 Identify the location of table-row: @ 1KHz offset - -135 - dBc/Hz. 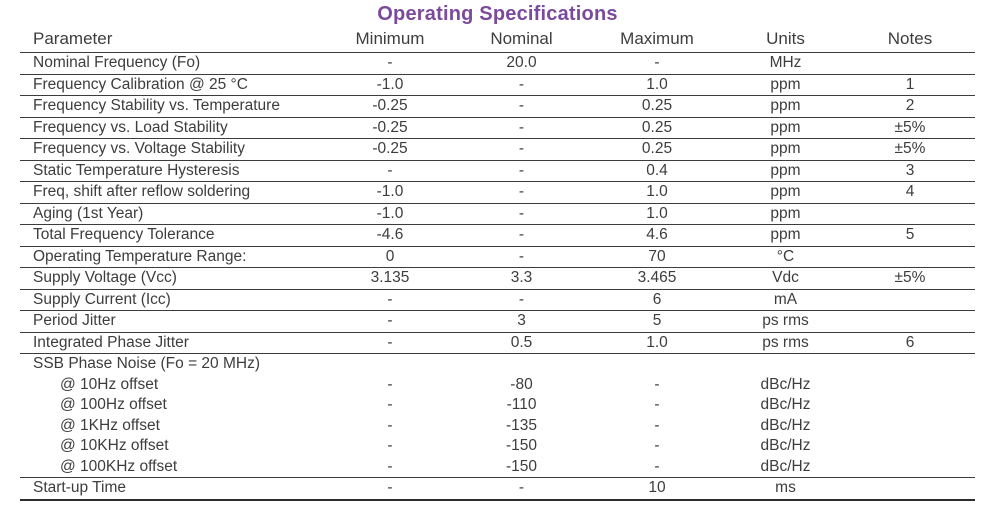
(497, 426).